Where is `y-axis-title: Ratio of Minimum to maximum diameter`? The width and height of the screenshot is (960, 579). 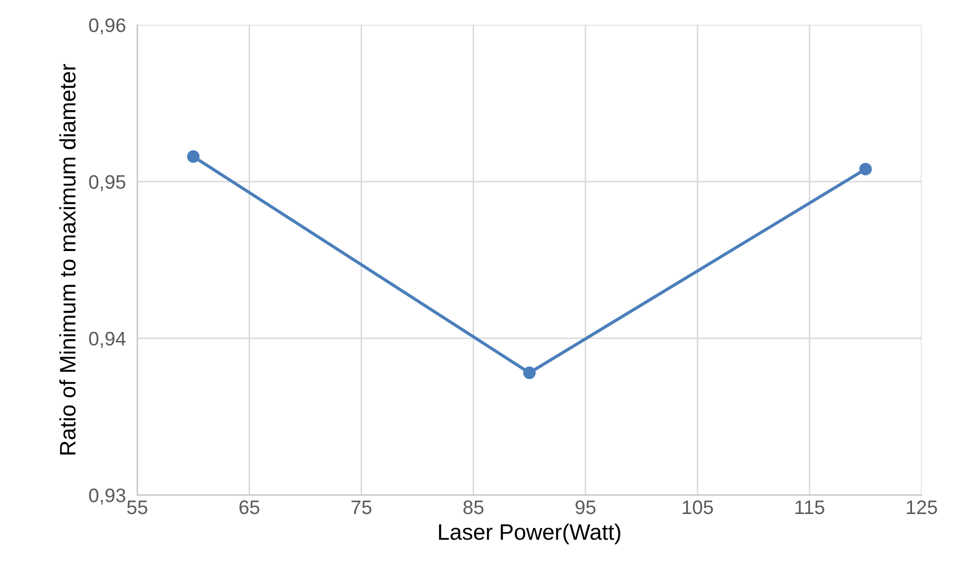
y-axis-title: Ratio of Minimum to maximum diameter is located at coordinates (67, 259).